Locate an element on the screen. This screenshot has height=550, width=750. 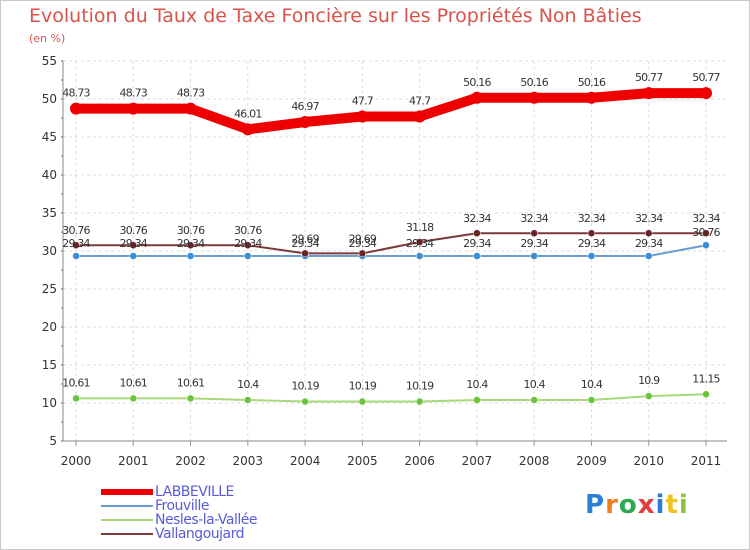
logo-letter: o is located at coordinates (628, 505).